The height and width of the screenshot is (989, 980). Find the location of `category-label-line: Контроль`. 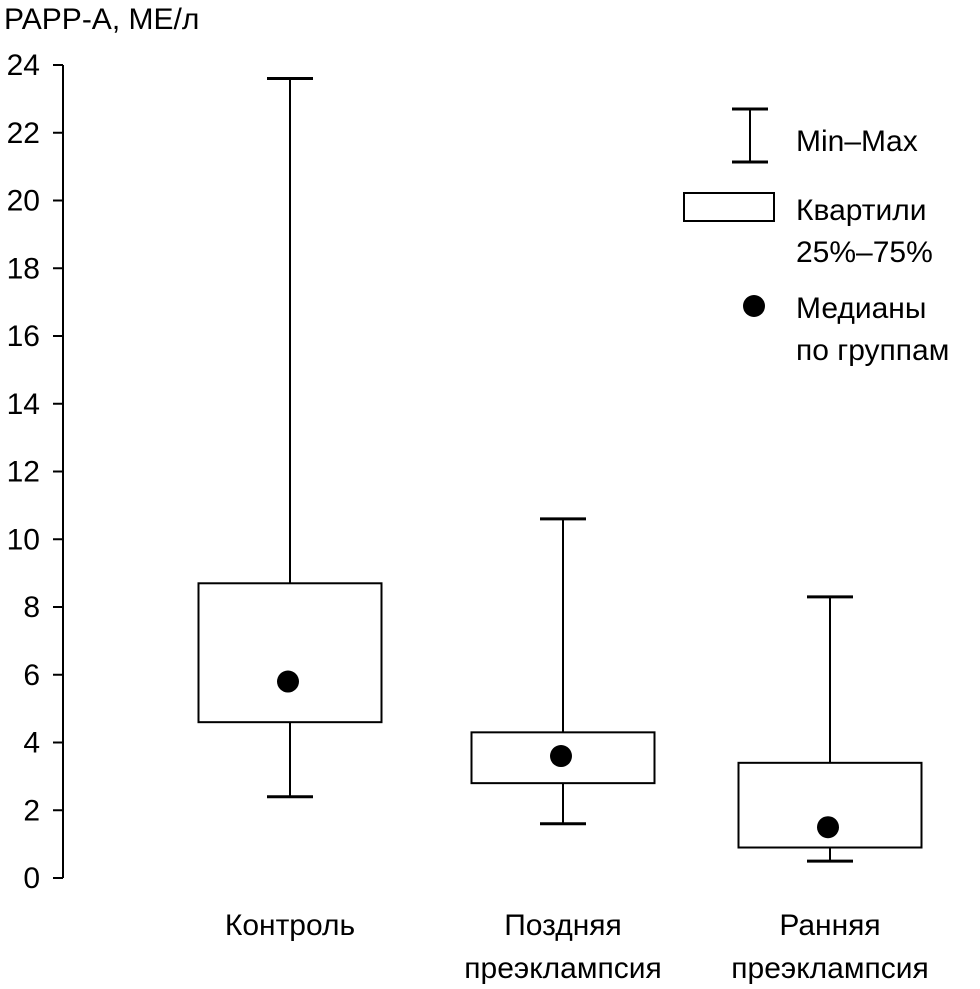

category-label-line: Контроль is located at coordinates (290, 925).